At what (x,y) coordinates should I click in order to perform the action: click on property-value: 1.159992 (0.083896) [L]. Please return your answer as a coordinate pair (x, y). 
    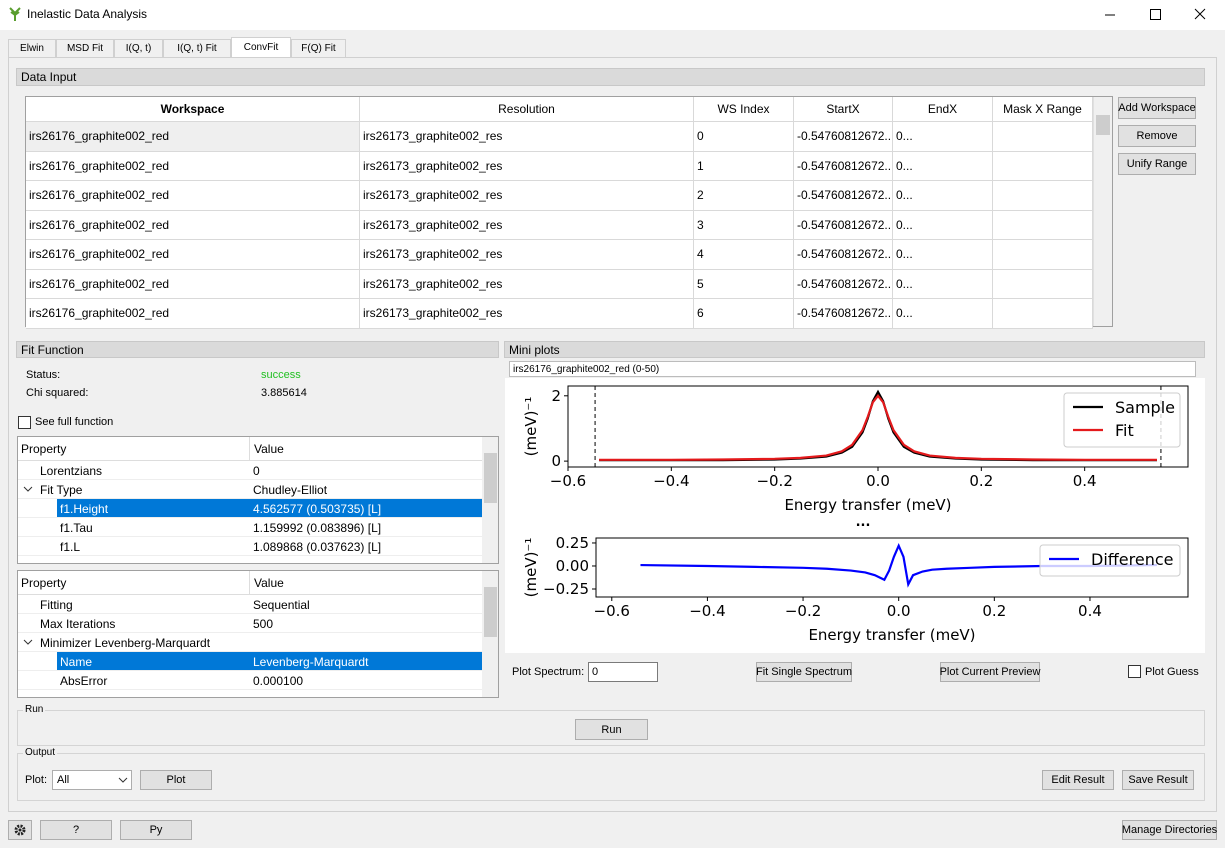
    Looking at the image, I should click on (317, 527).